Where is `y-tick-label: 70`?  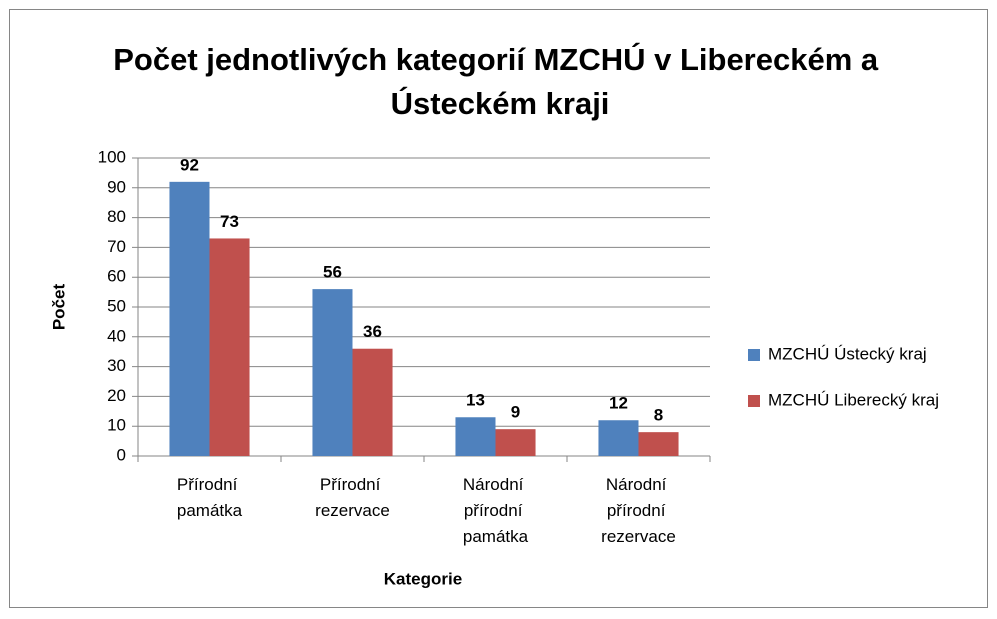
y-tick-label: 70 is located at coordinates (116, 246).